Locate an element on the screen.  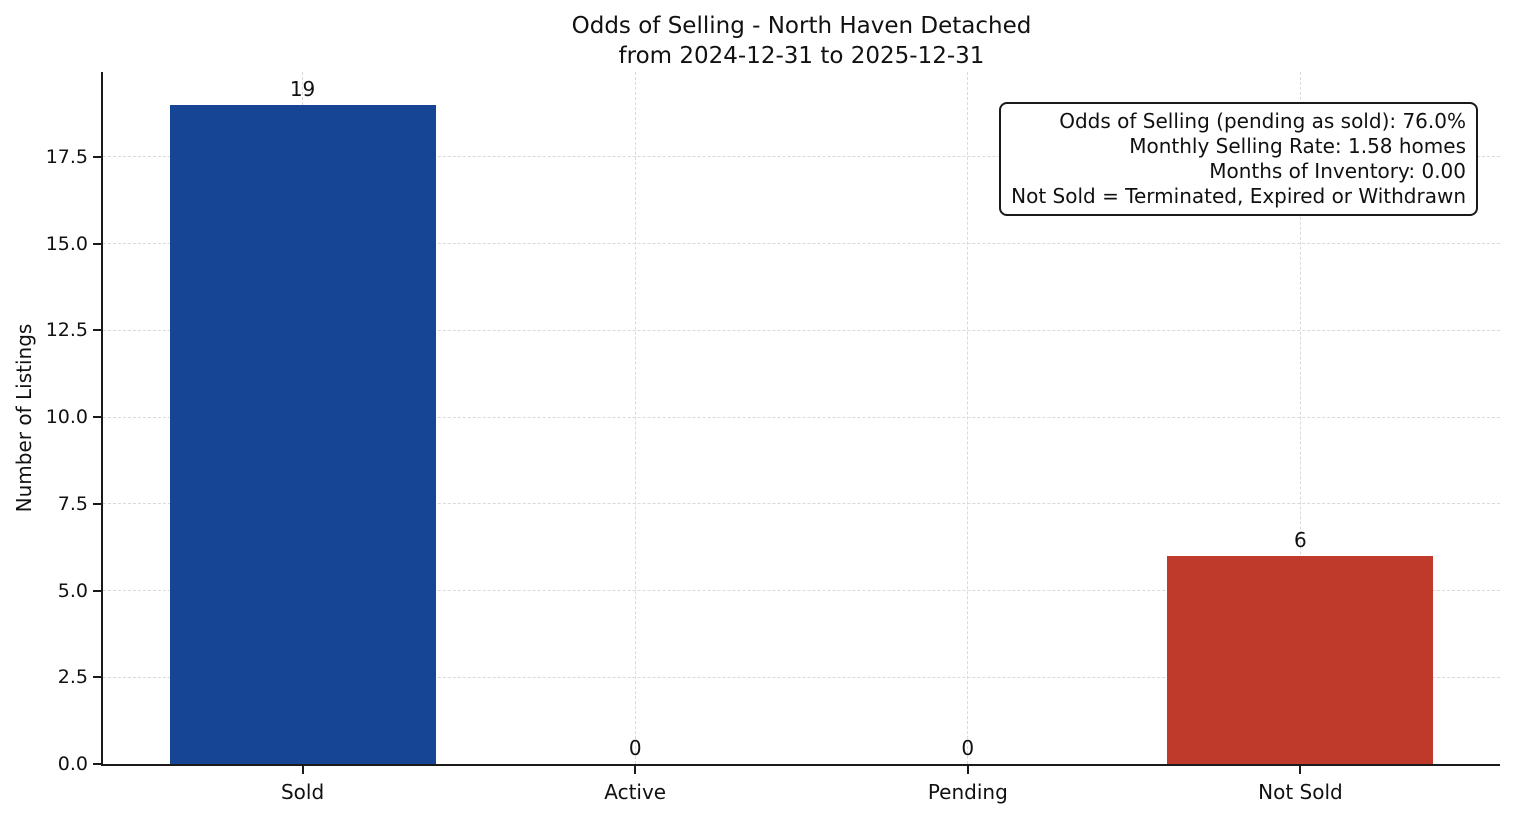
bar-value-label: 19 is located at coordinates (302, 88).